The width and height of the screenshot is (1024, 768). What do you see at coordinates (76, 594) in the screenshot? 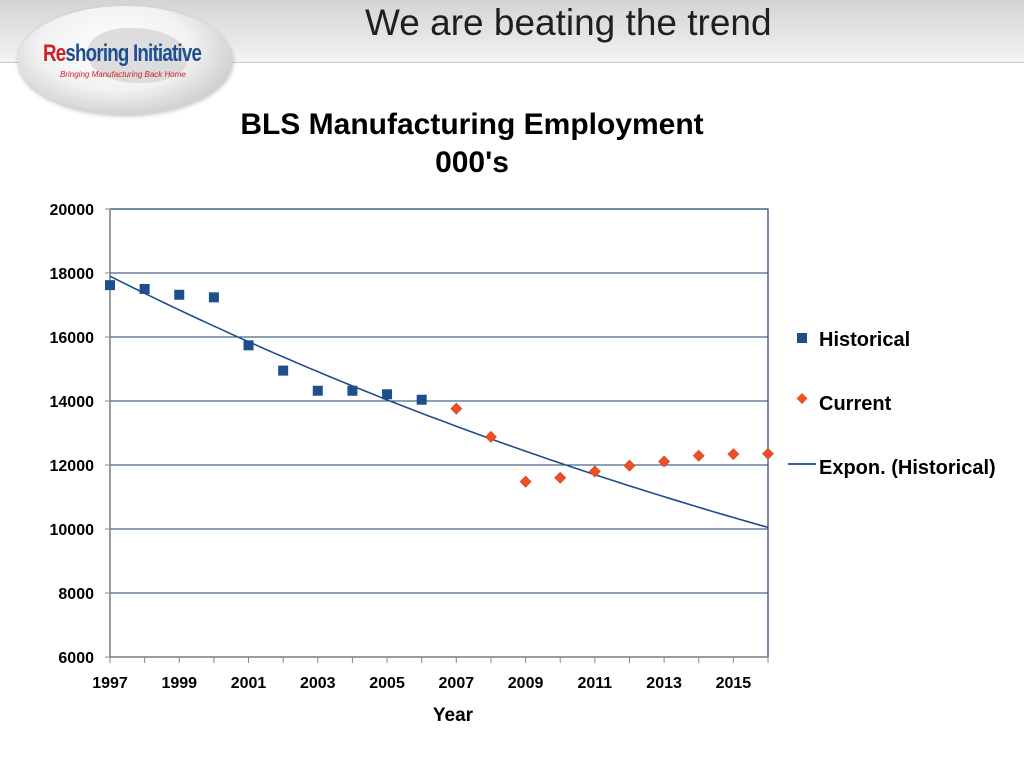
I see `y-tick-label-8000: 8000` at bounding box center [76, 594].